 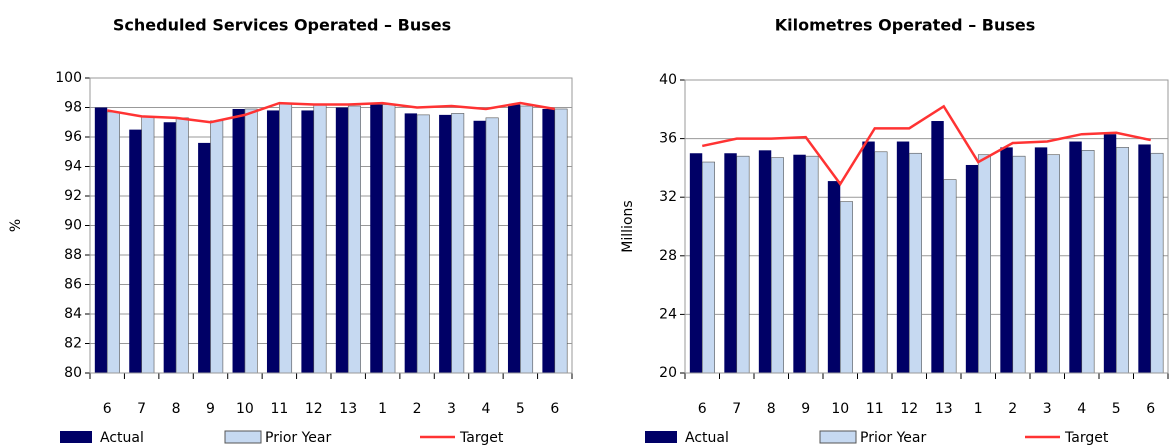 I want to click on y-tick-label: 20, so click(x=668, y=373).